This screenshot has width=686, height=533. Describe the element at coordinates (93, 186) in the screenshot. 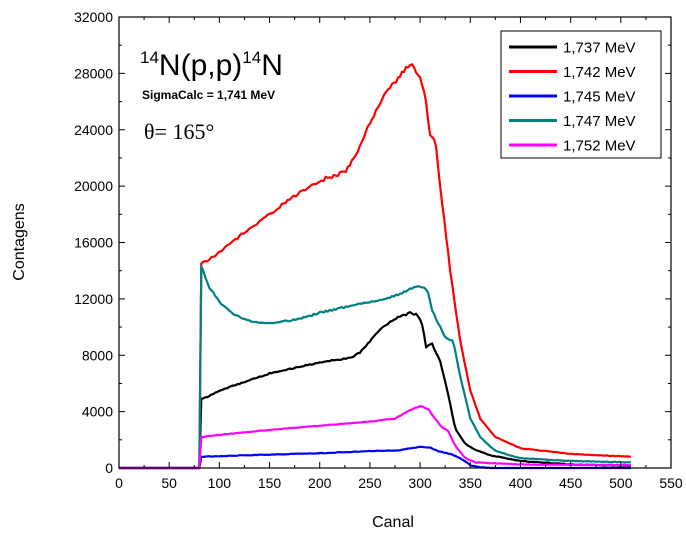

I see `y-tick-label: 20000` at that location.